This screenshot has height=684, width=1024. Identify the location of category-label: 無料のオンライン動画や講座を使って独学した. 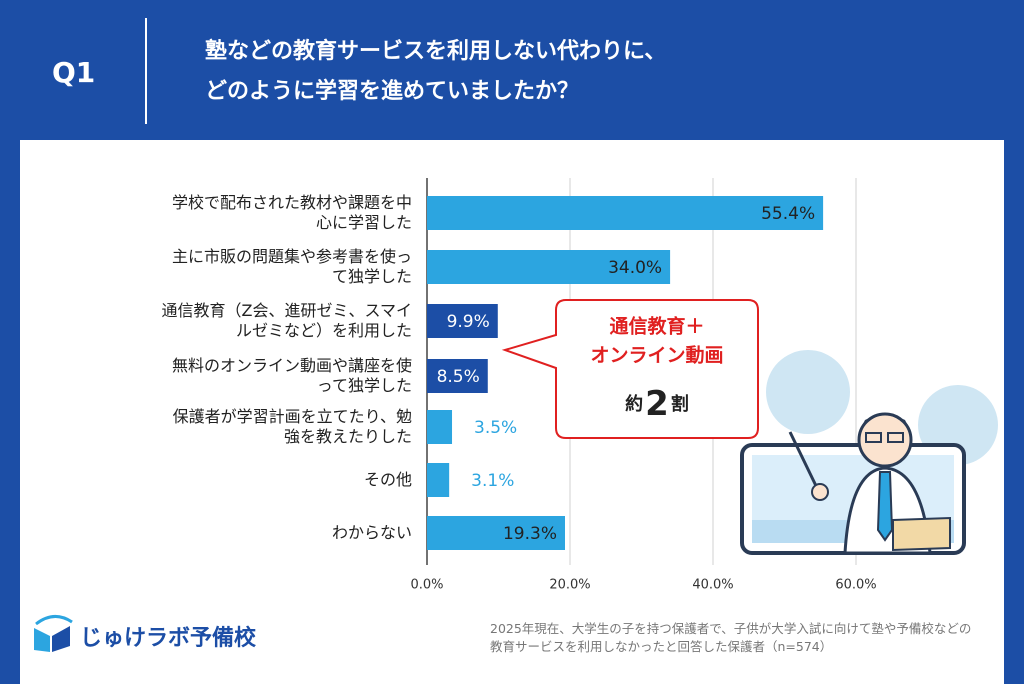
(291, 375).